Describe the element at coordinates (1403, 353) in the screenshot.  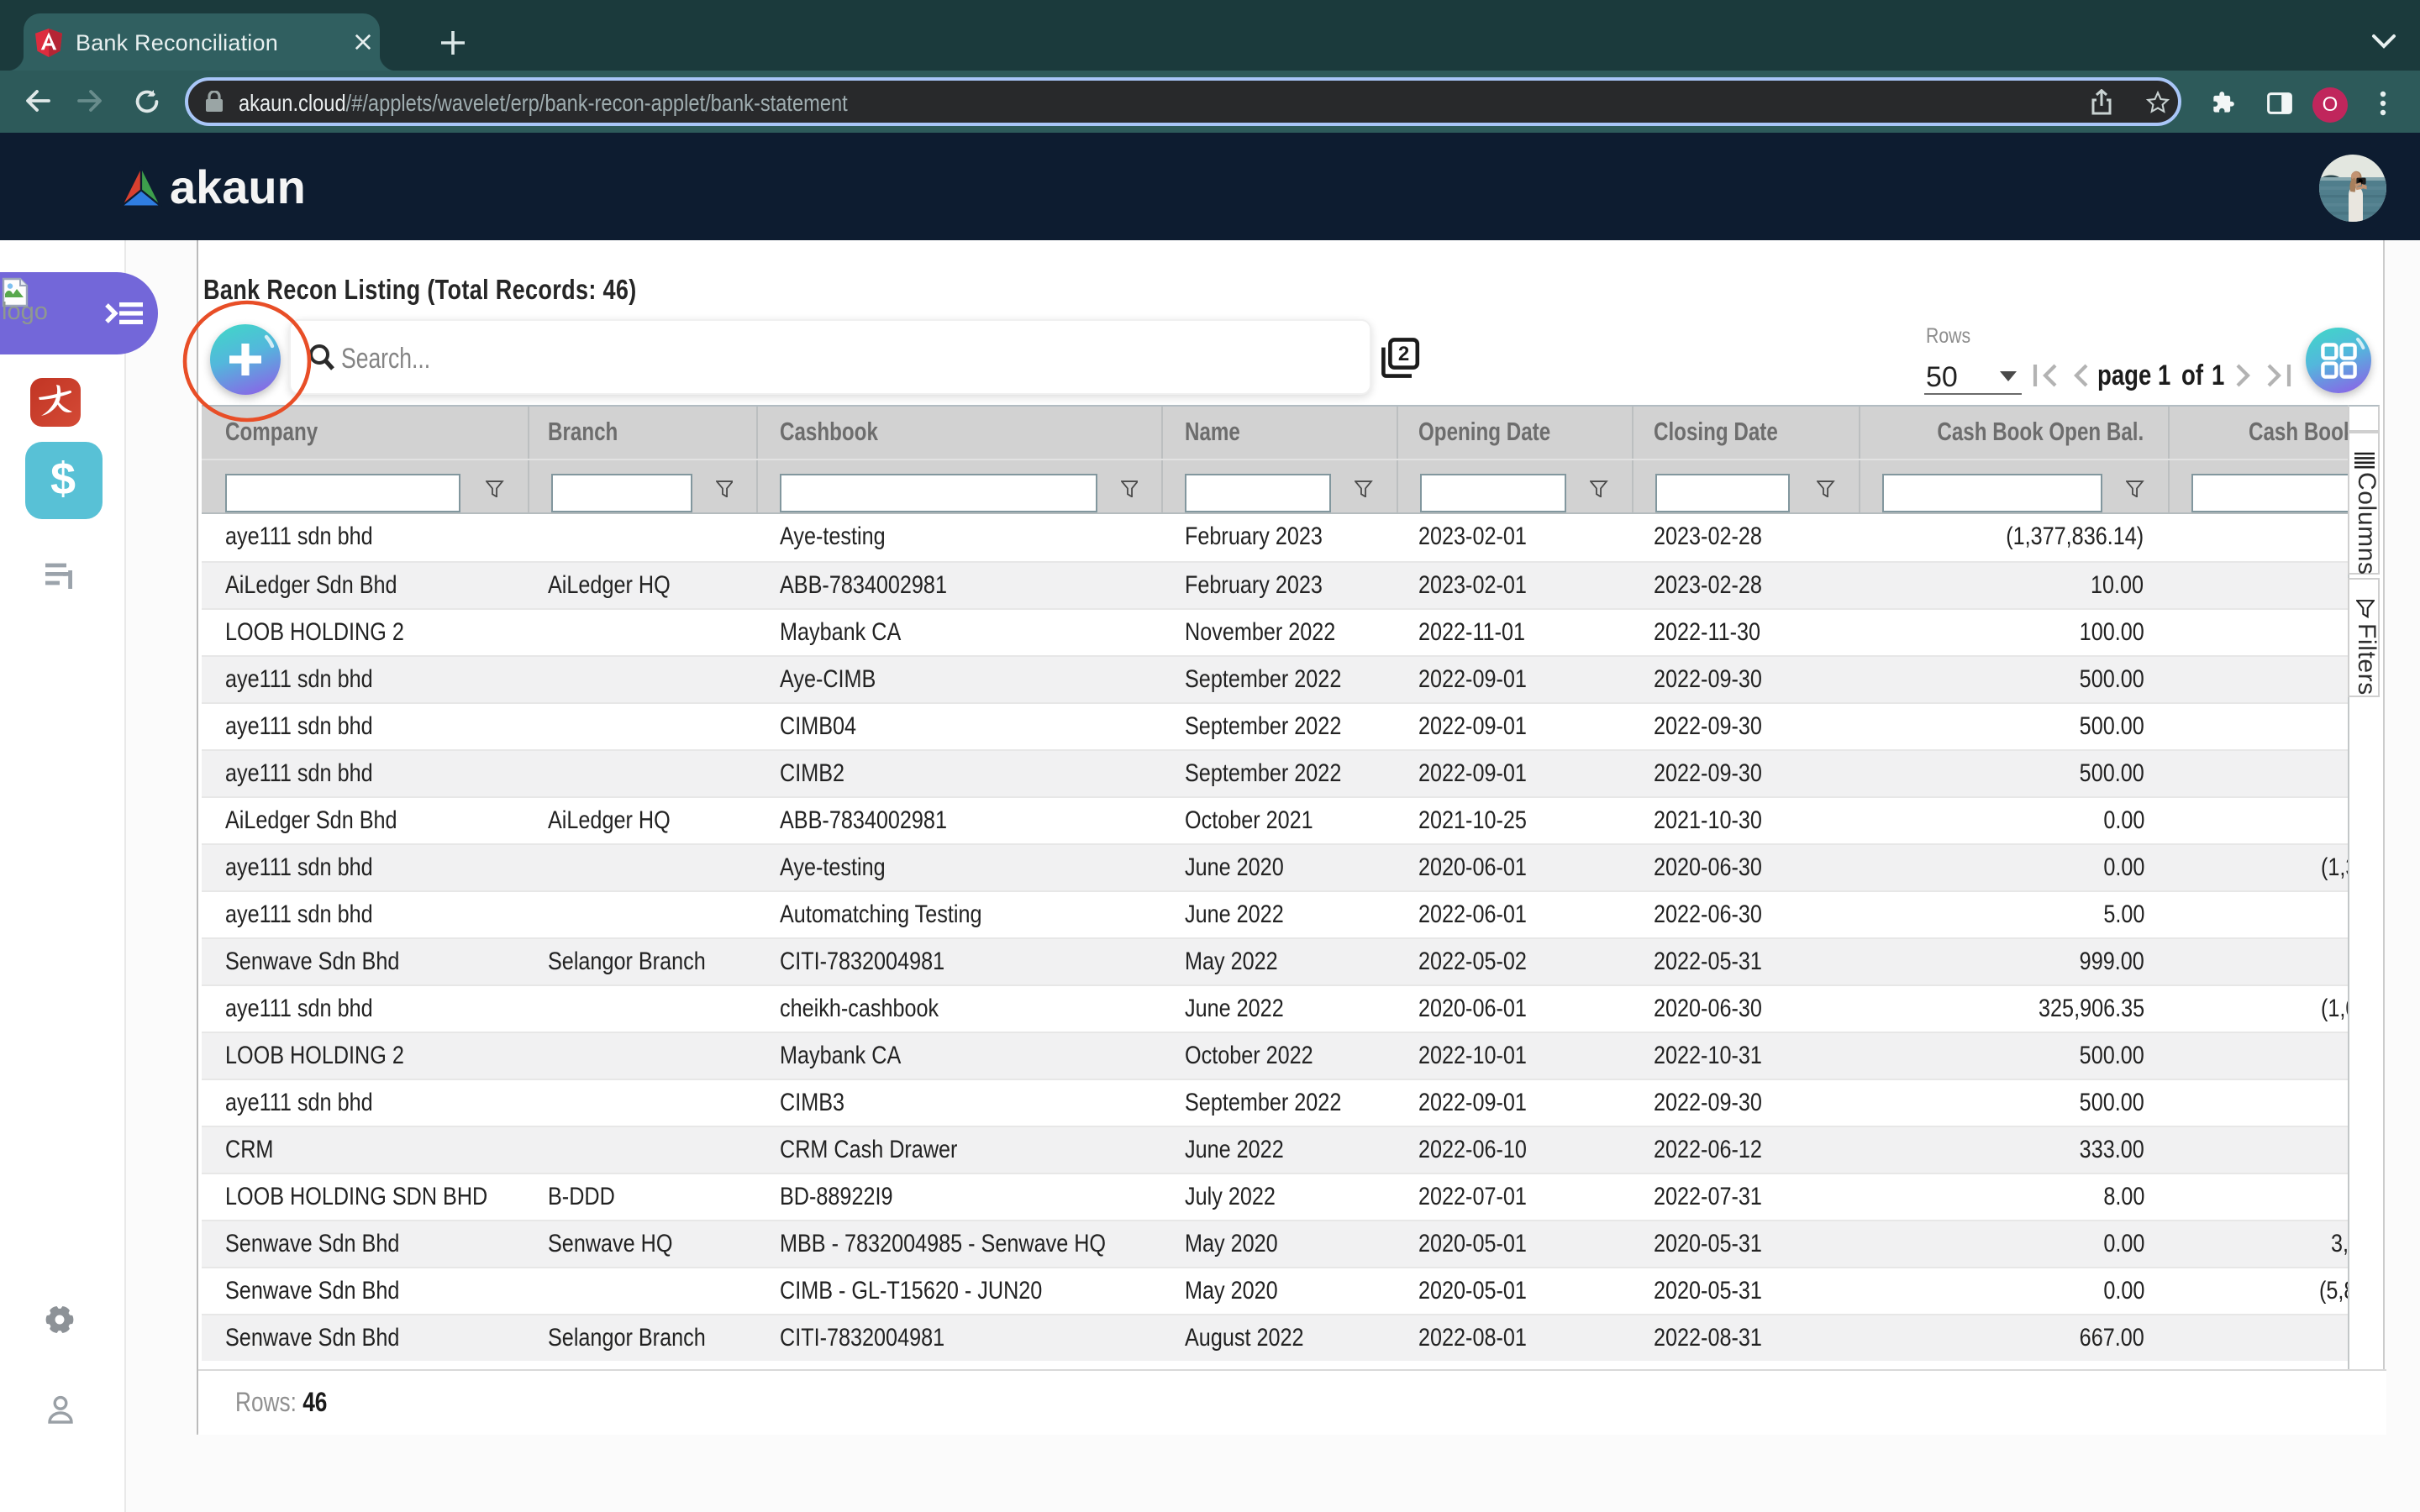
I see `svg-text: 2` at that location.